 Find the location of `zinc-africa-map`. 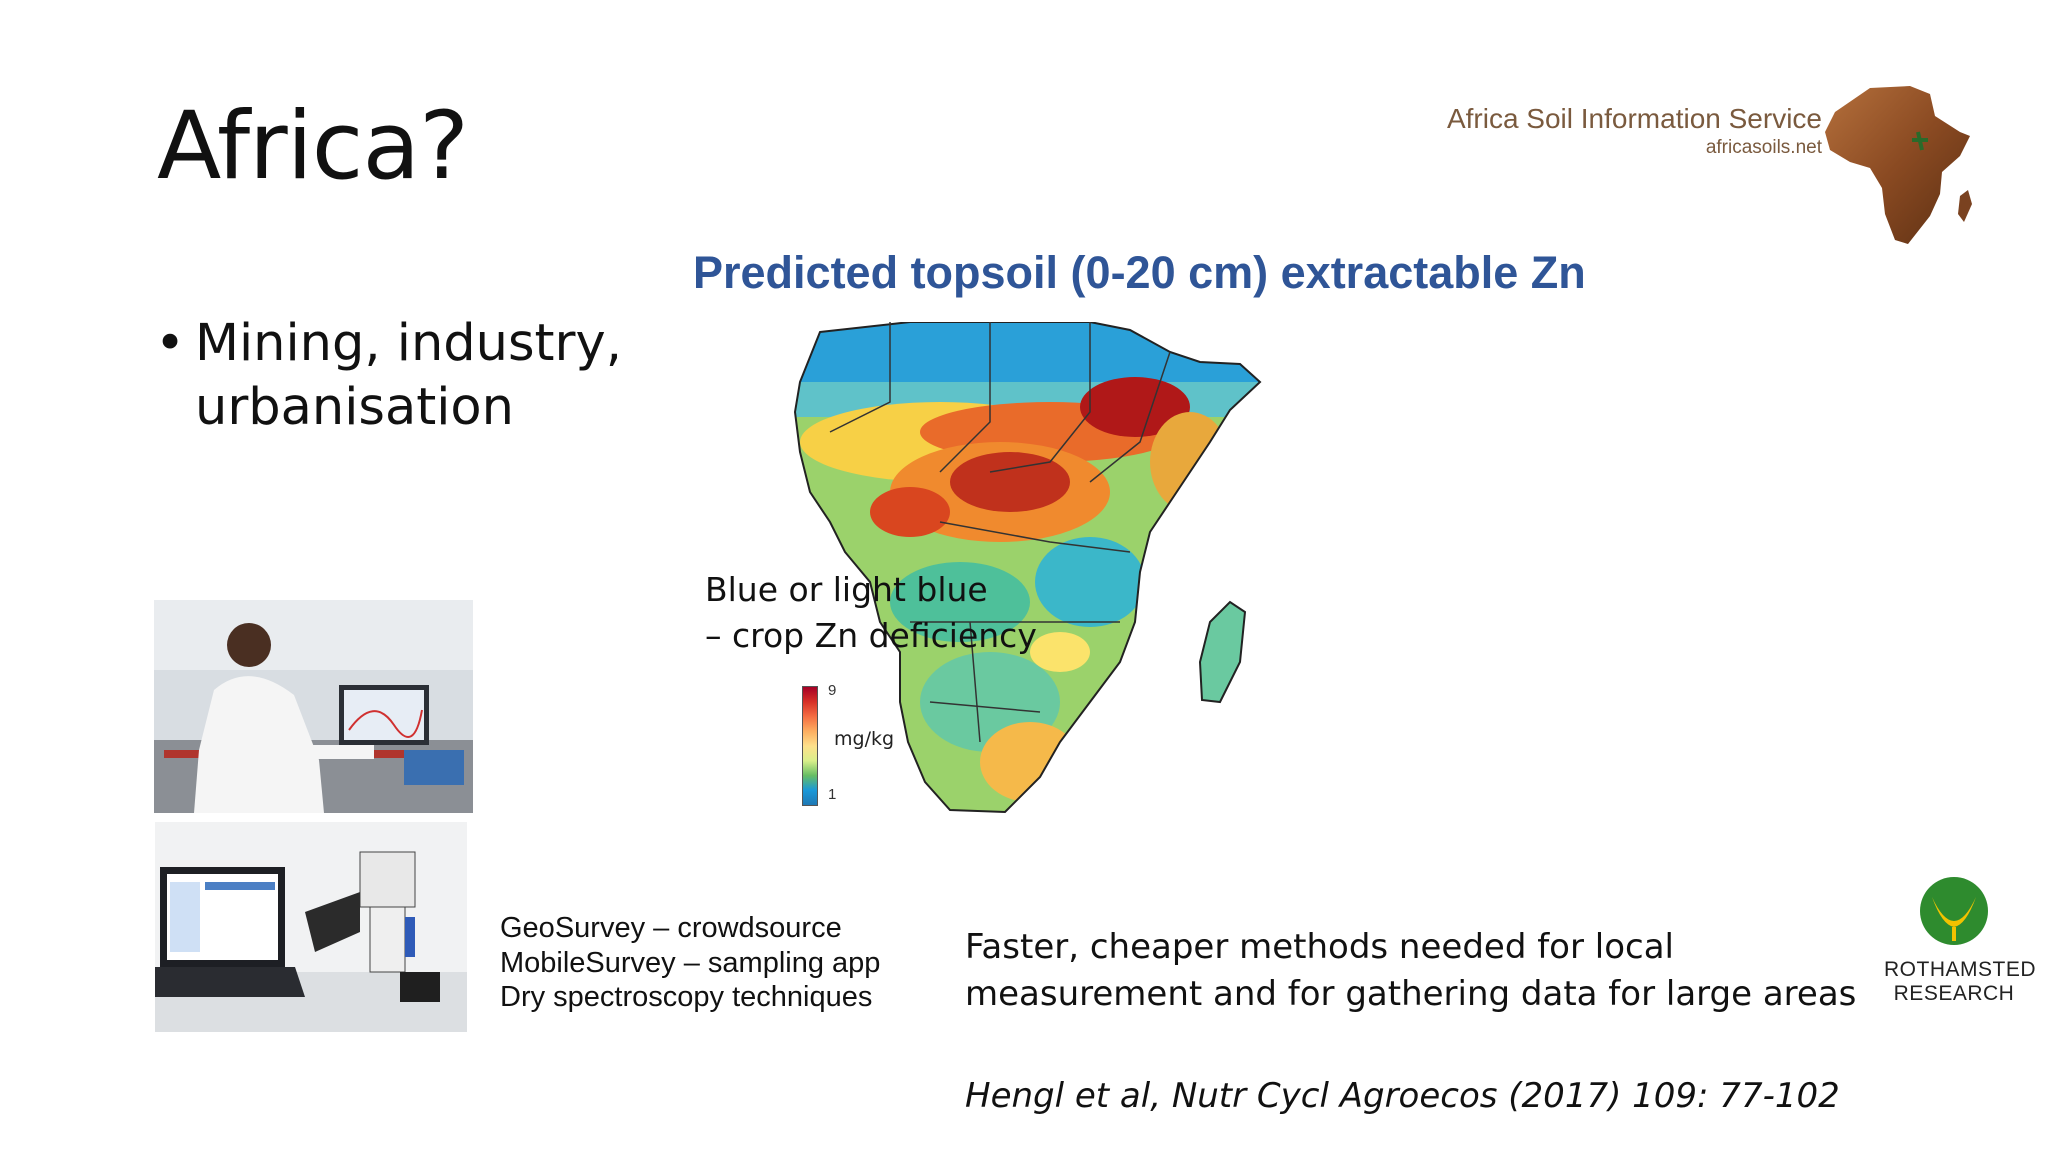

zinc-africa-map is located at coordinates (1027, 568).